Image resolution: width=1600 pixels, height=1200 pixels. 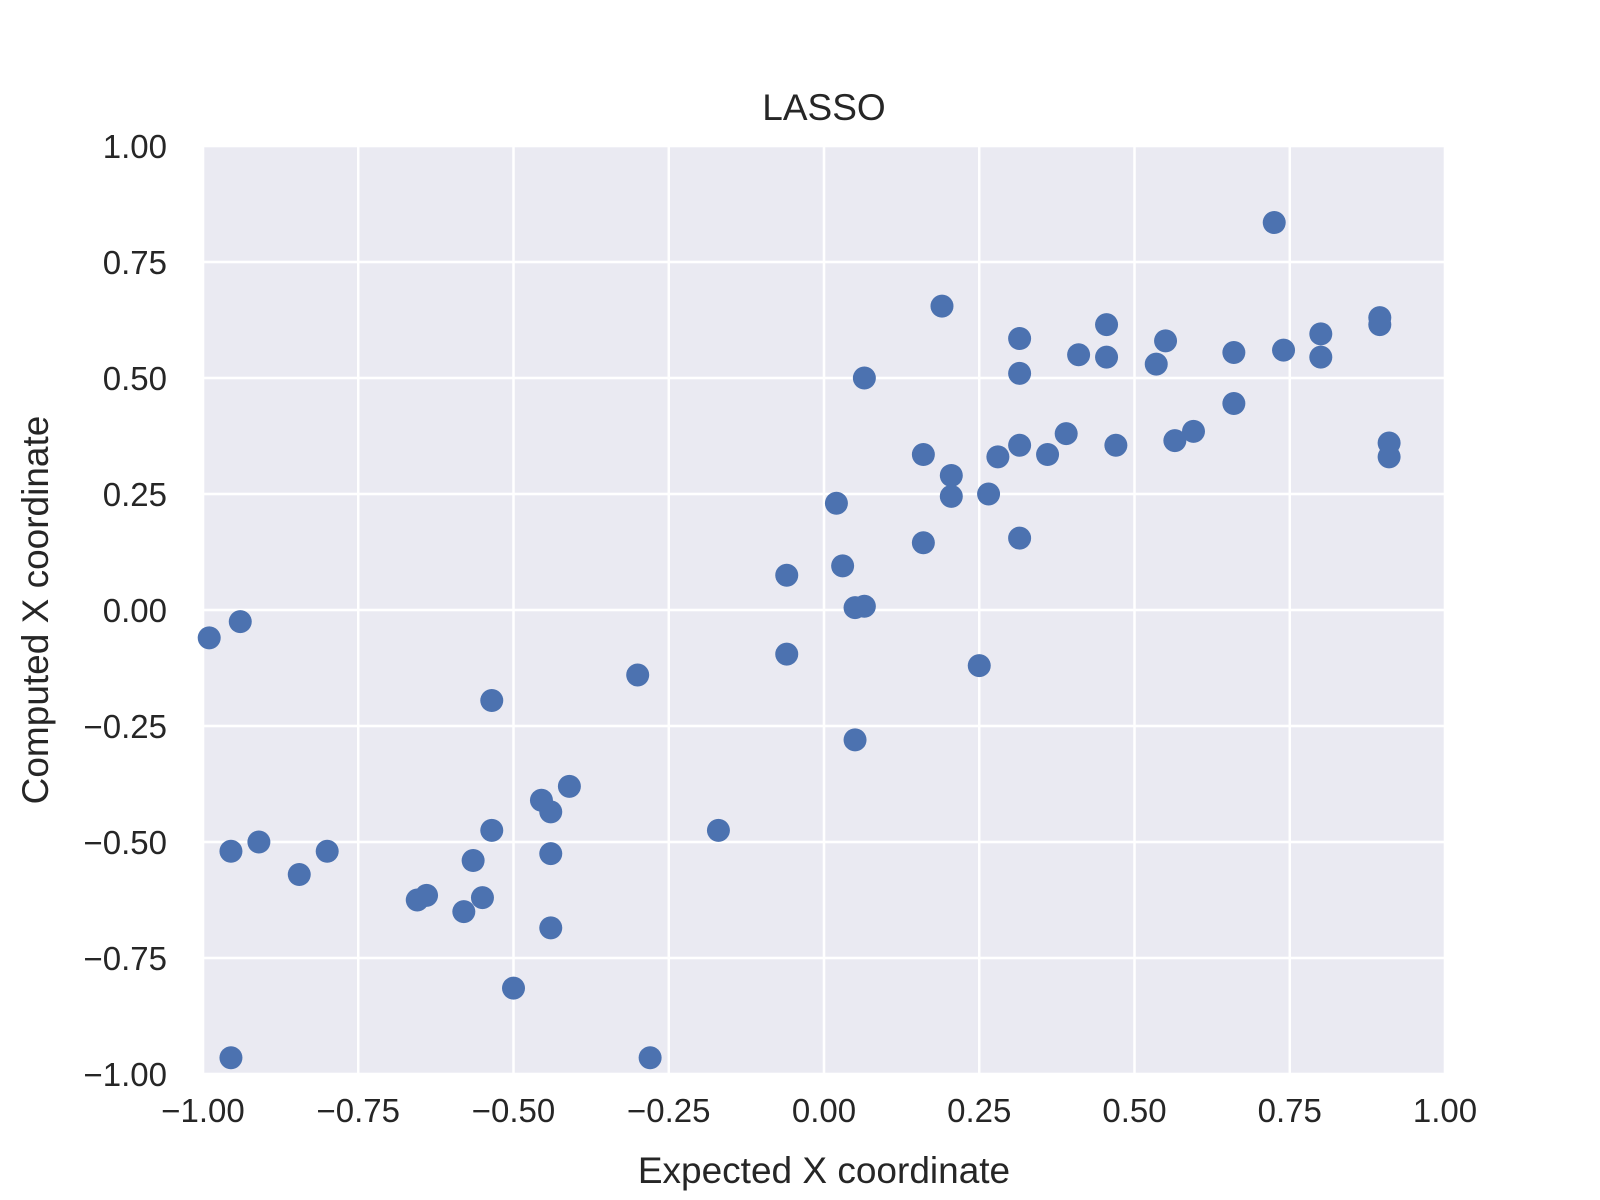 What do you see at coordinates (35, 610) in the screenshot?
I see `y-axis-title: Computed X coordinate` at bounding box center [35, 610].